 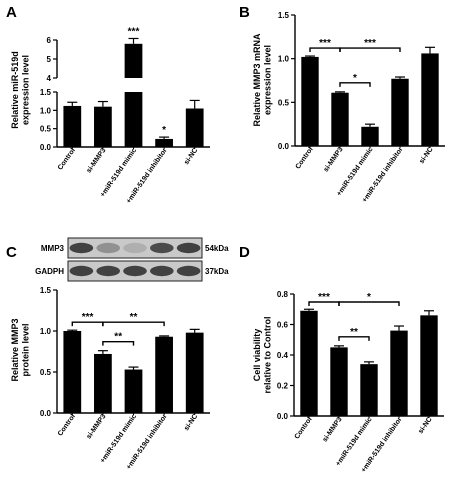 I want to click on y-axis-title: Cell viabilityrelative to Control, so click(x=262, y=354).